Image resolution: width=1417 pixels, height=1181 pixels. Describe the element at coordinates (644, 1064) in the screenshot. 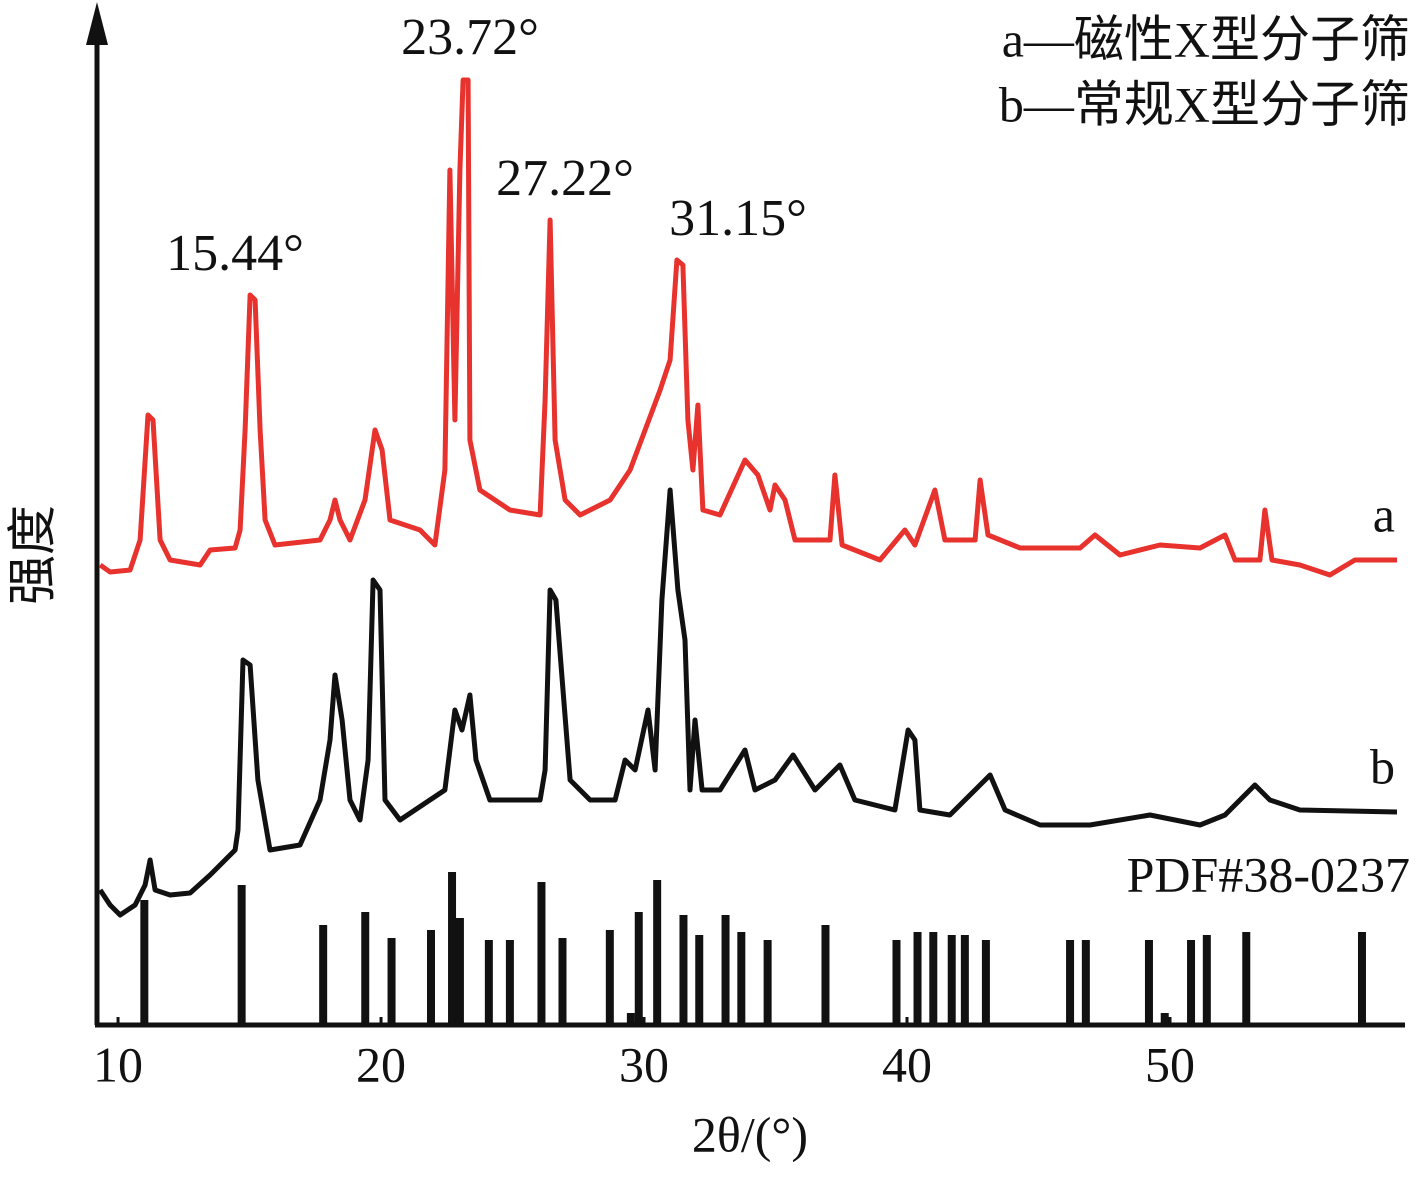

I see `x-tick-label: 30` at that location.